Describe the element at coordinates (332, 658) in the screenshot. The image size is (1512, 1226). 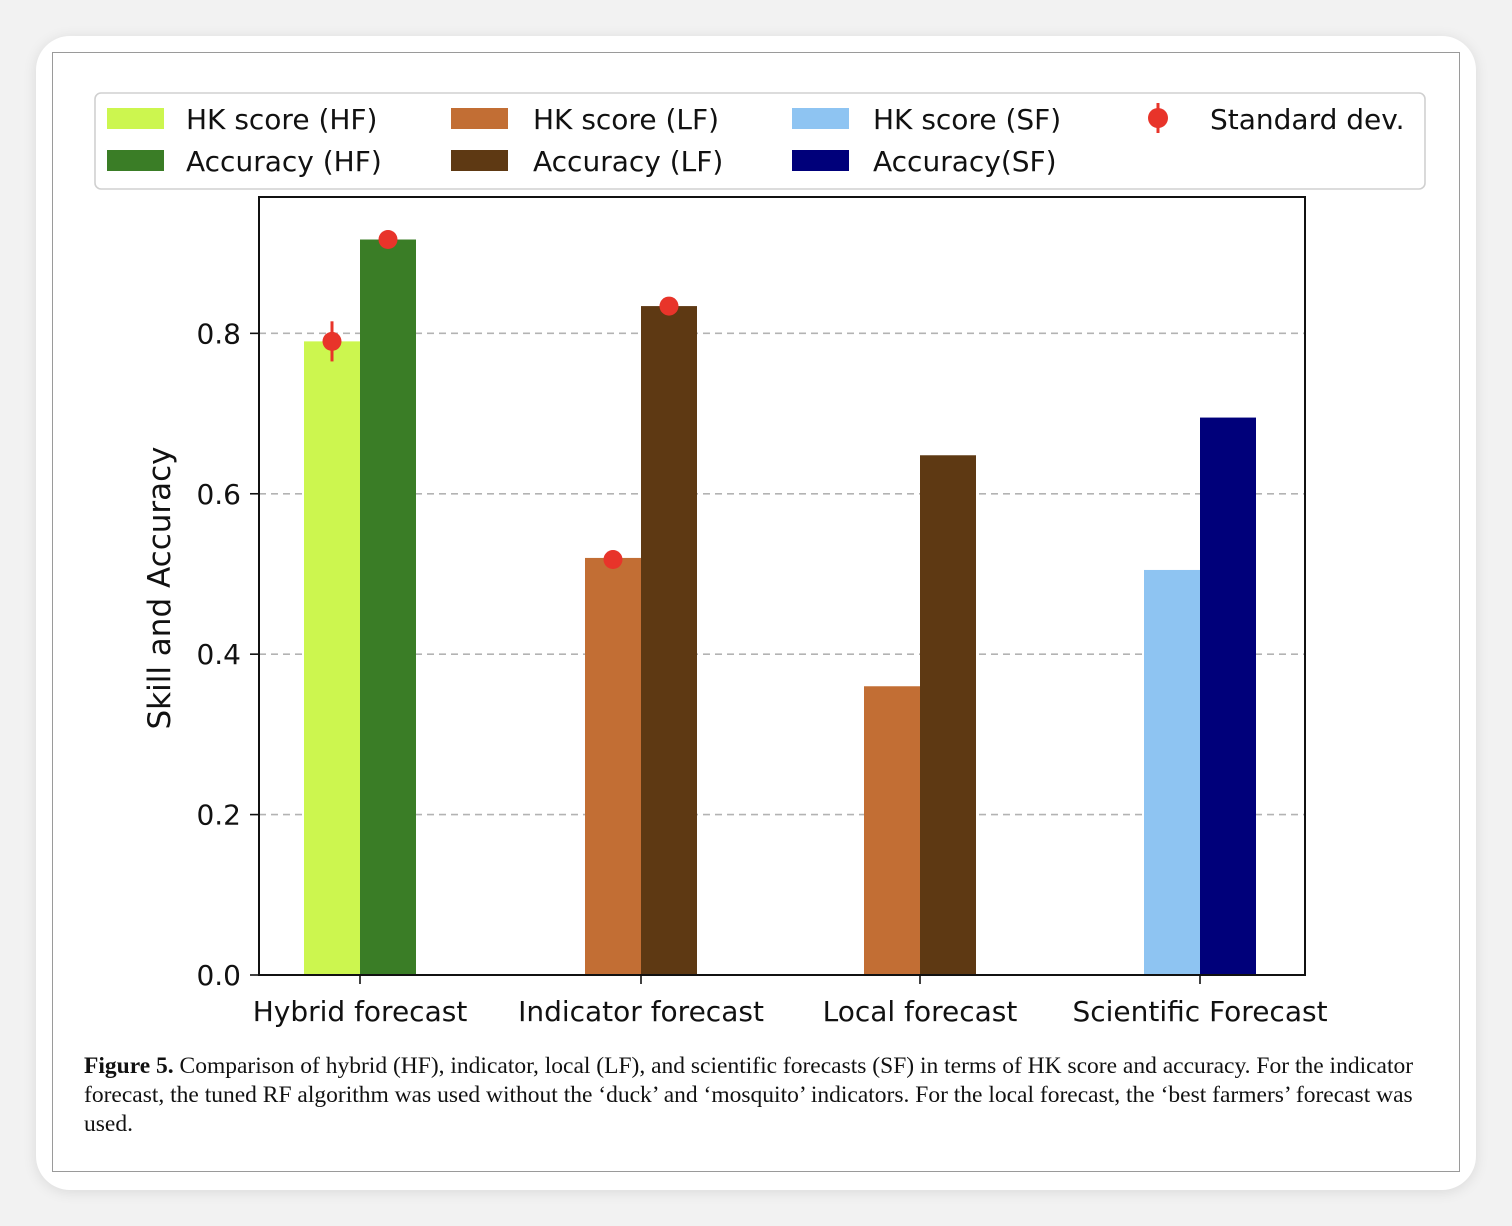
I see `bar-hk-score-hf` at that location.